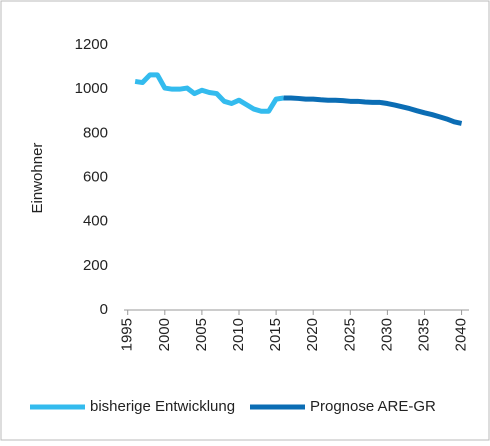  I want to click on y-tick-label: 800, so click(95, 132).